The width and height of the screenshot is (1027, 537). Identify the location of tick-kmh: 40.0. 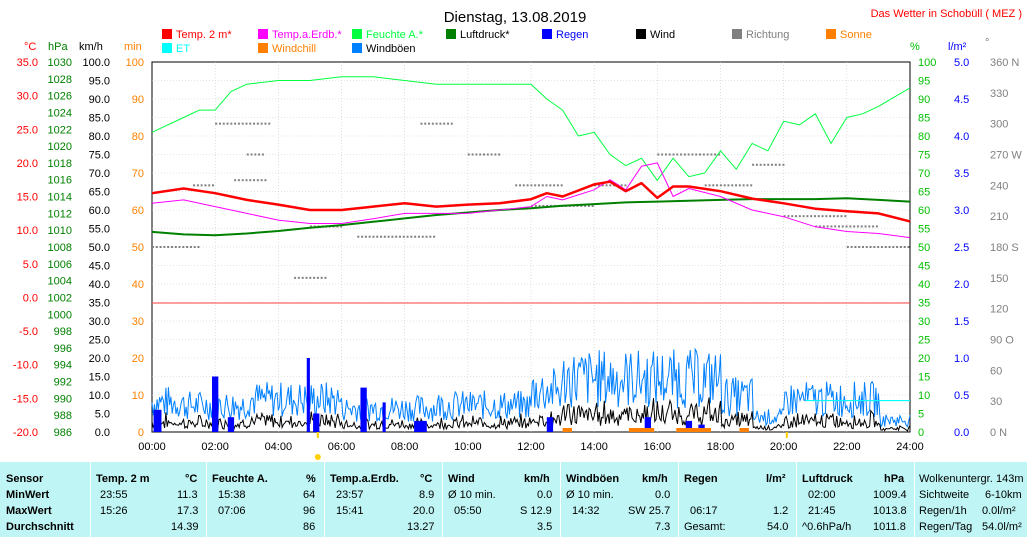
(99, 285).